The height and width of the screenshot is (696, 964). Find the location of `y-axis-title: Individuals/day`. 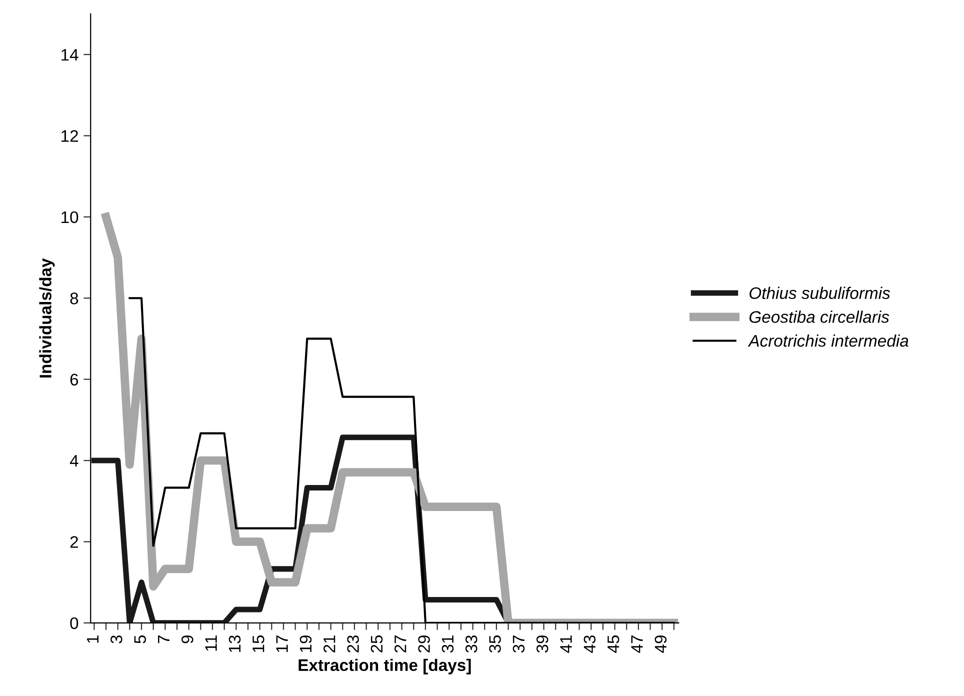

y-axis-title: Individuals/day is located at coordinates (47, 318).